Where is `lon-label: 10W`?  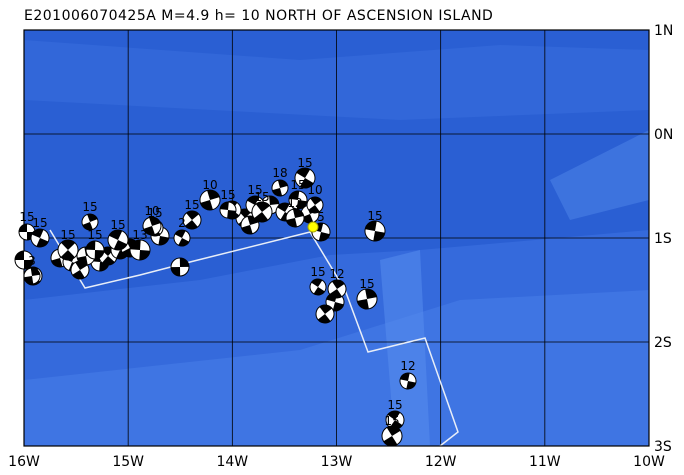
lon-label: 10W is located at coordinates (649, 462).